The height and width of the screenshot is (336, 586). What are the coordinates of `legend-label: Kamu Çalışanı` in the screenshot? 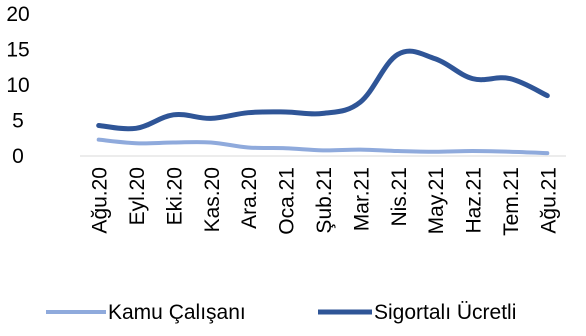 It's located at (177, 312).